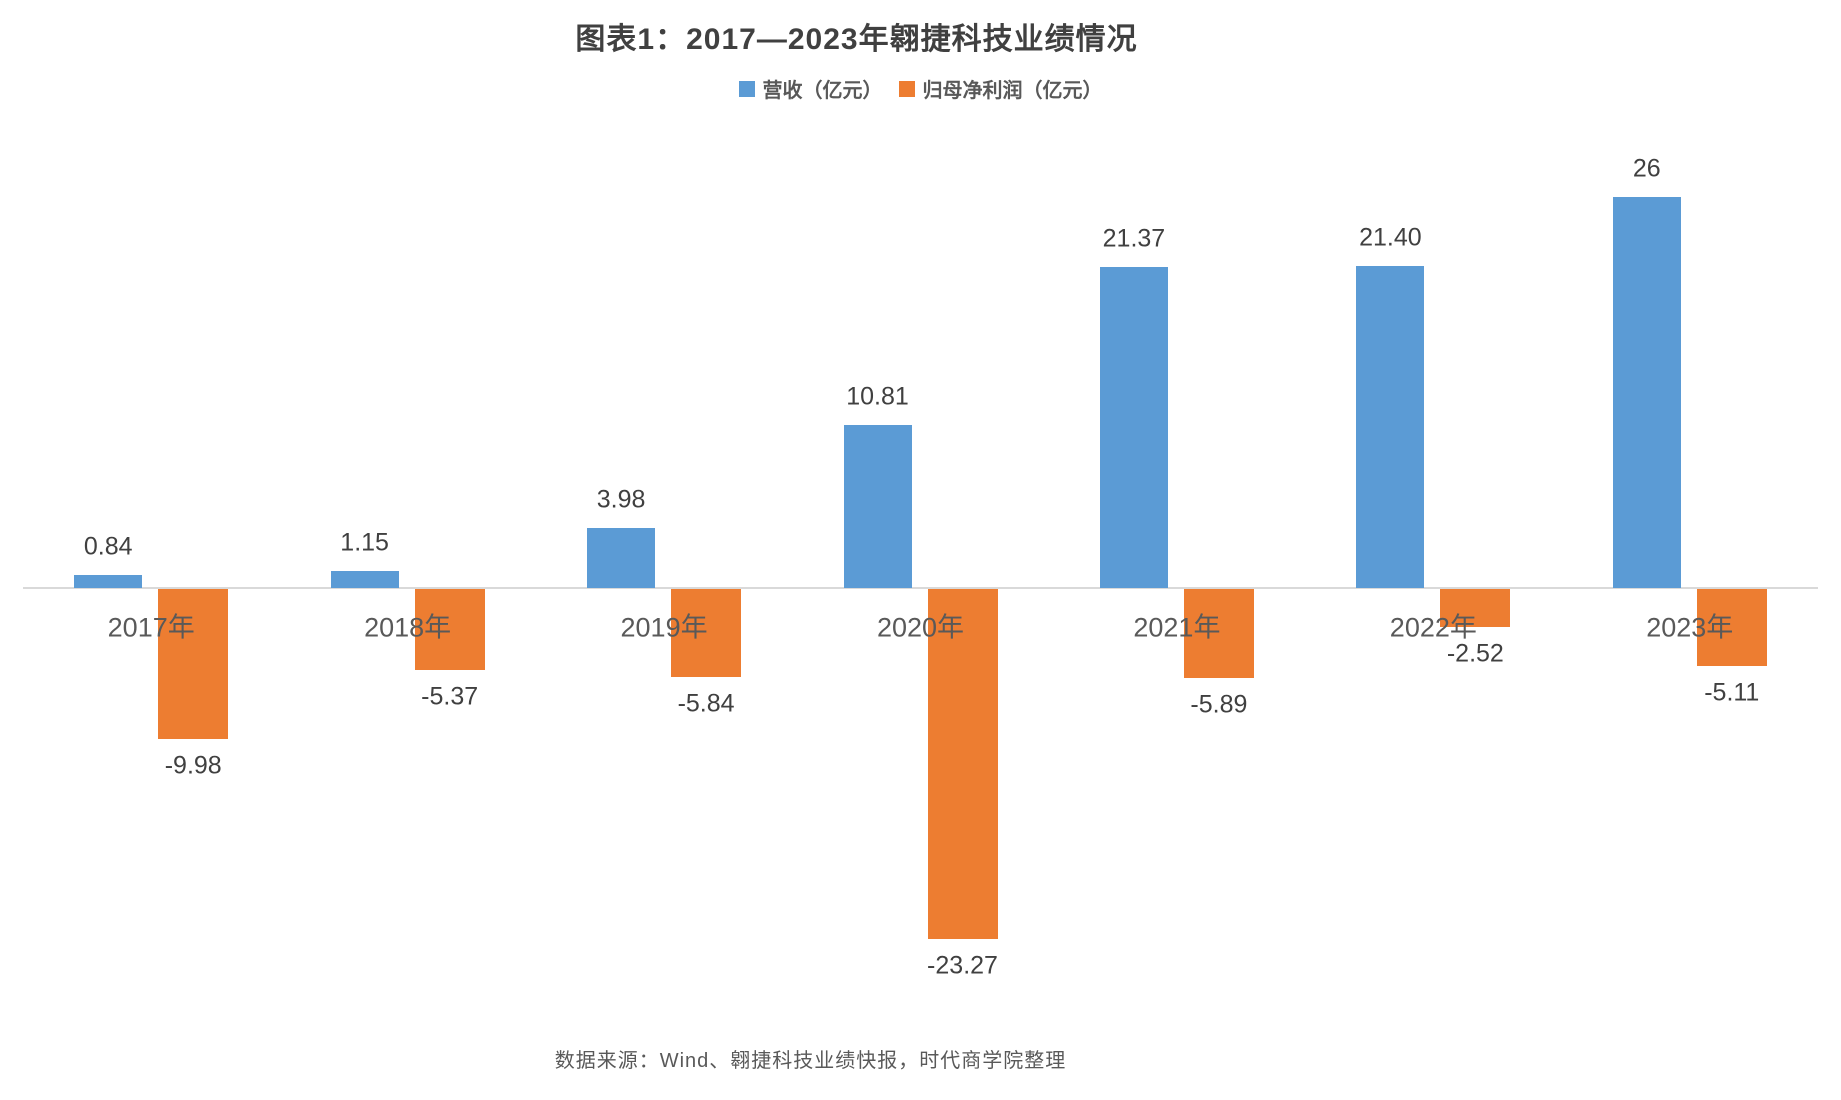  What do you see at coordinates (1133, 427) in the screenshot?
I see `bar-revenue-2021年` at bounding box center [1133, 427].